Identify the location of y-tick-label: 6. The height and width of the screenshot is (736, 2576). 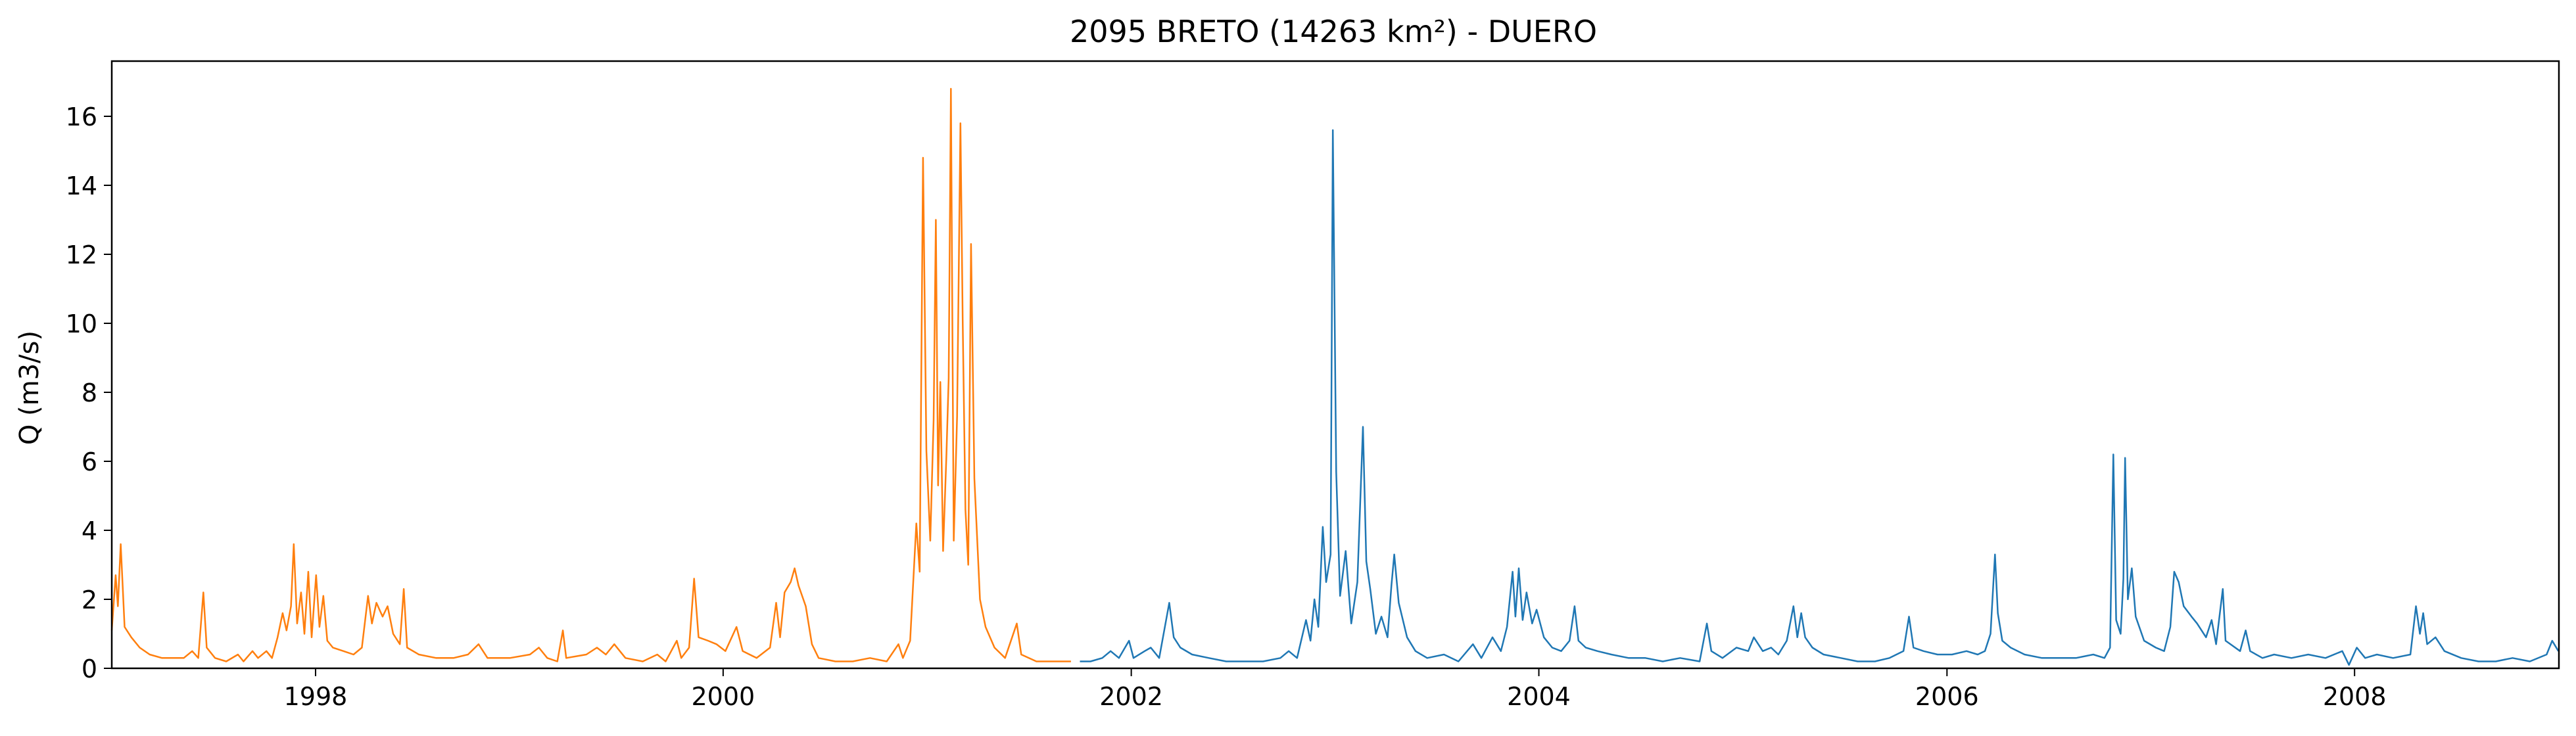
(90, 462).